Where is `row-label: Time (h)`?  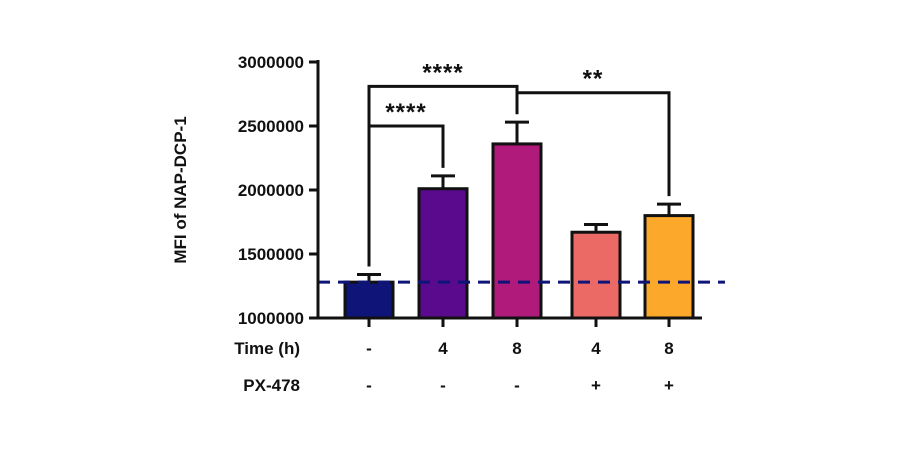 row-label: Time (h) is located at coordinates (267, 348).